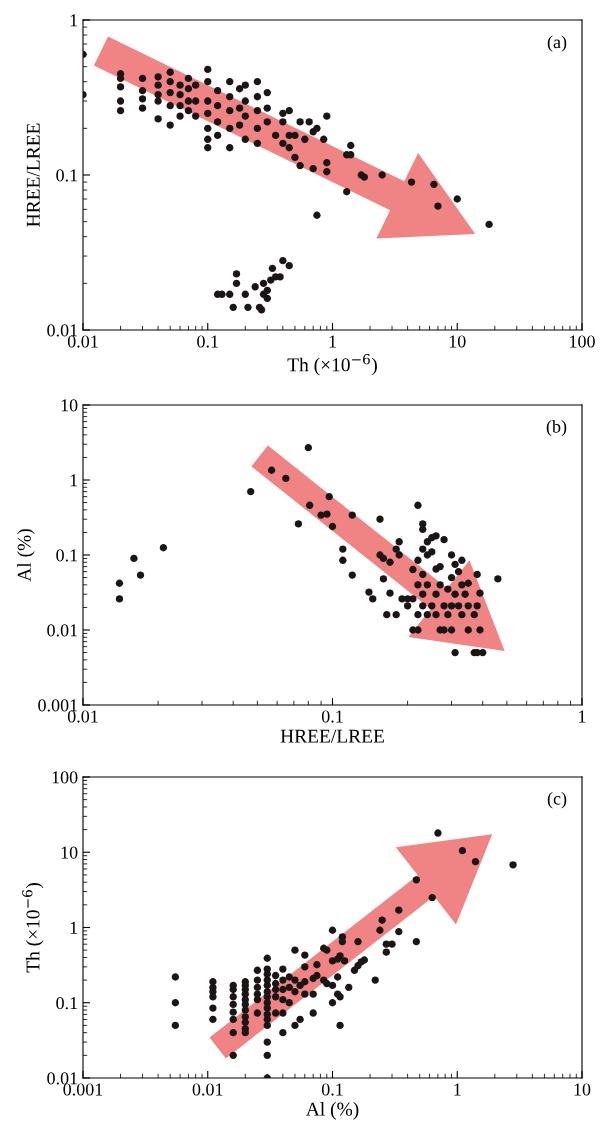 The height and width of the screenshot is (1135, 601). I want to click on x-tick-label: 0.01, so click(207, 1089).